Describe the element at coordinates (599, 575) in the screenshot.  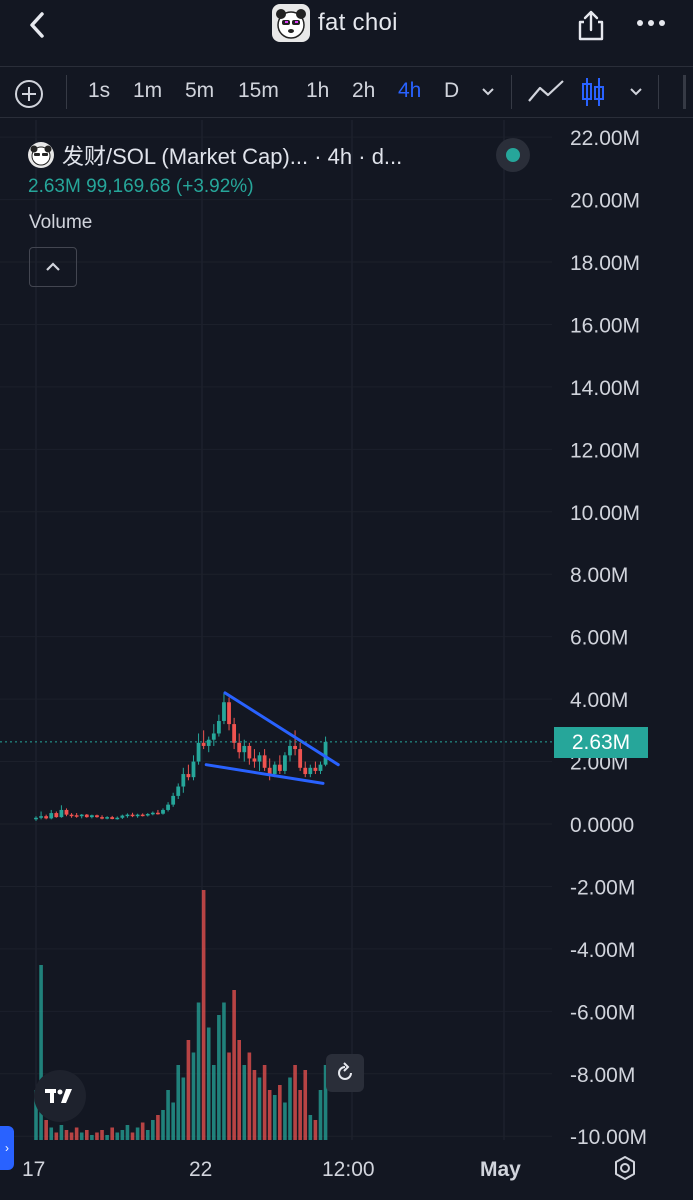
I see `price-axis-label: 8.00M` at that location.